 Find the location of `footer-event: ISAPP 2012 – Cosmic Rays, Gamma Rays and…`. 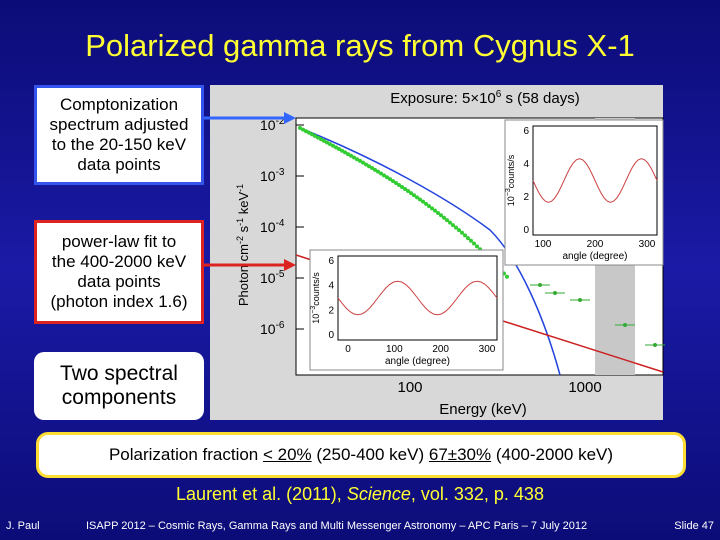

footer-event: ISAPP 2012 – Cosmic Rays, Gamma Rays and… is located at coordinates (337, 526).